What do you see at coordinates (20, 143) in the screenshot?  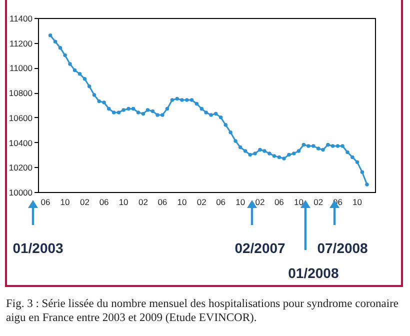 I see `y-tick-label: 10400` at bounding box center [20, 143].